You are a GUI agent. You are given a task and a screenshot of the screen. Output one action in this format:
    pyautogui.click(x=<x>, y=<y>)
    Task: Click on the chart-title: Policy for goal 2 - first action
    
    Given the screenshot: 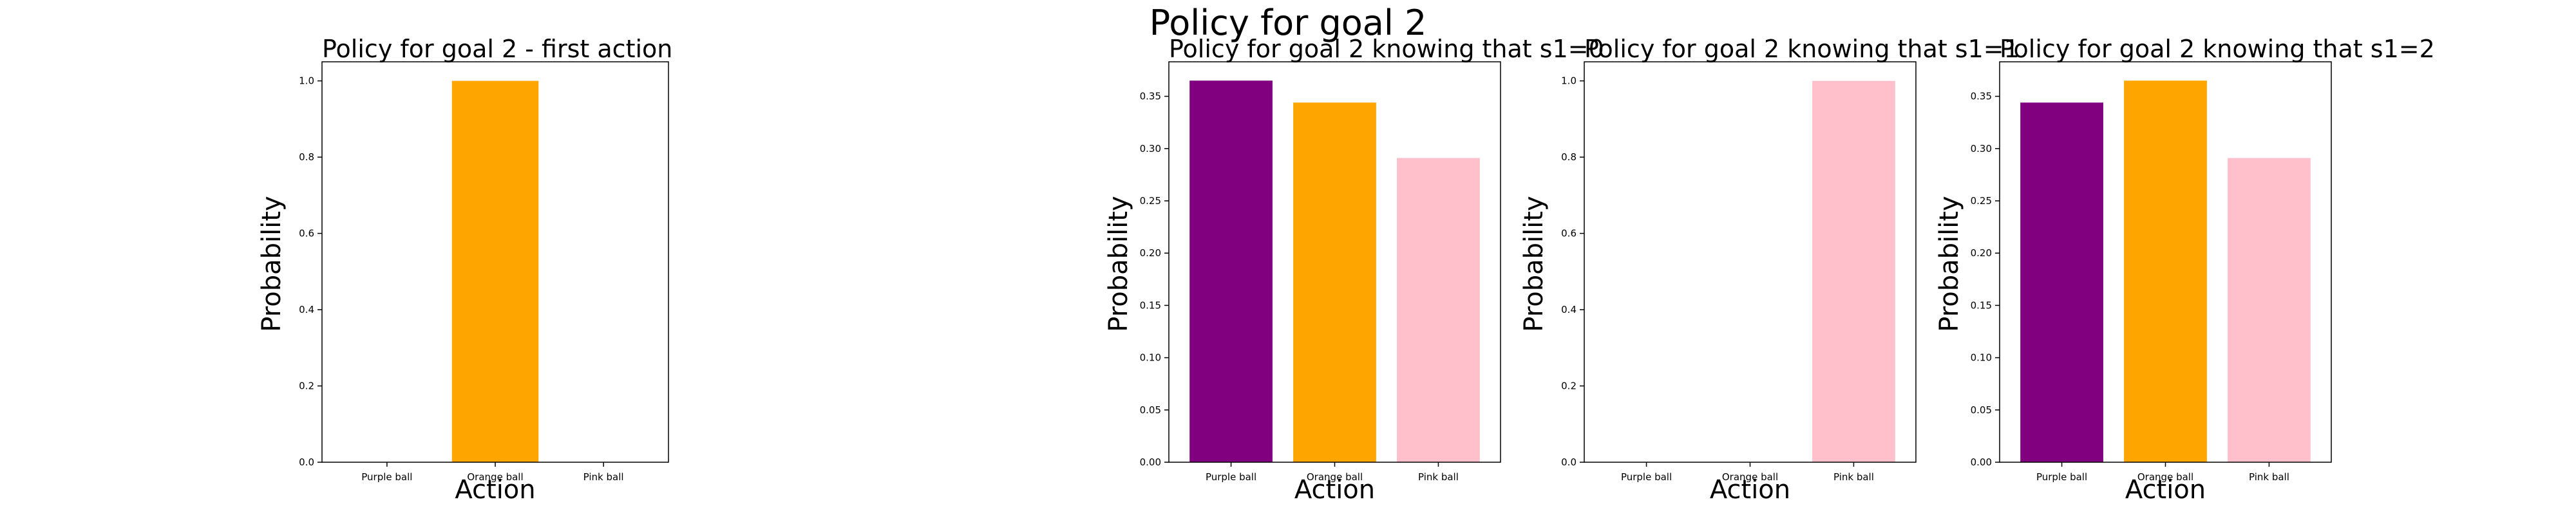 What is the action you would take?
    pyautogui.click(x=497, y=49)
    